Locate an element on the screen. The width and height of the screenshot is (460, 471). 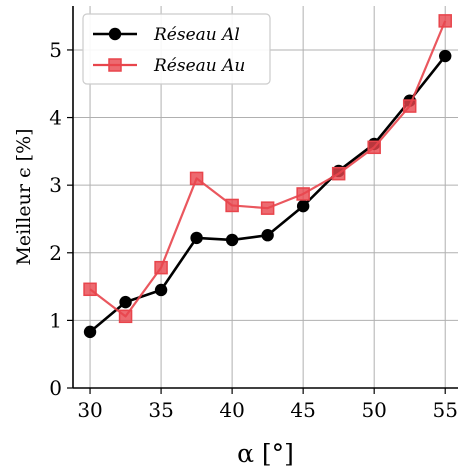
legend-box is located at coordinates (176, 49).